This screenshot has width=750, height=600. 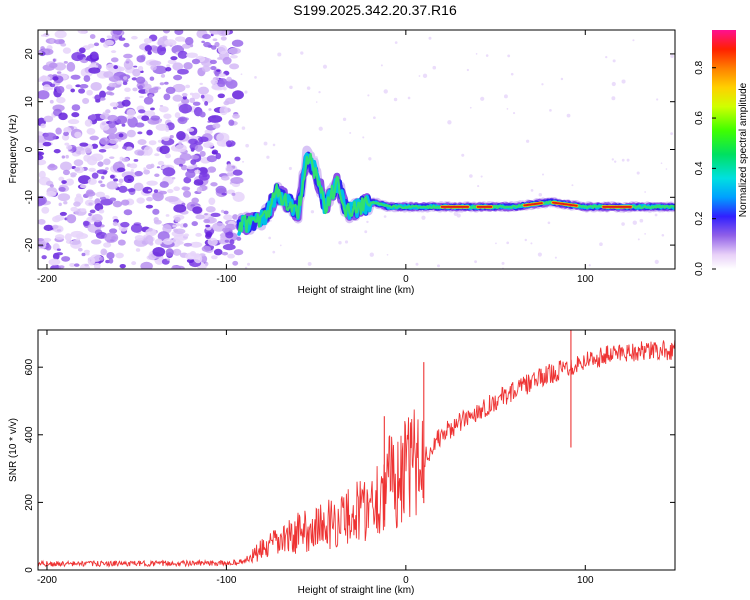 I want to click on snr-y-tick-label: 600, so click(x=29, y=366).